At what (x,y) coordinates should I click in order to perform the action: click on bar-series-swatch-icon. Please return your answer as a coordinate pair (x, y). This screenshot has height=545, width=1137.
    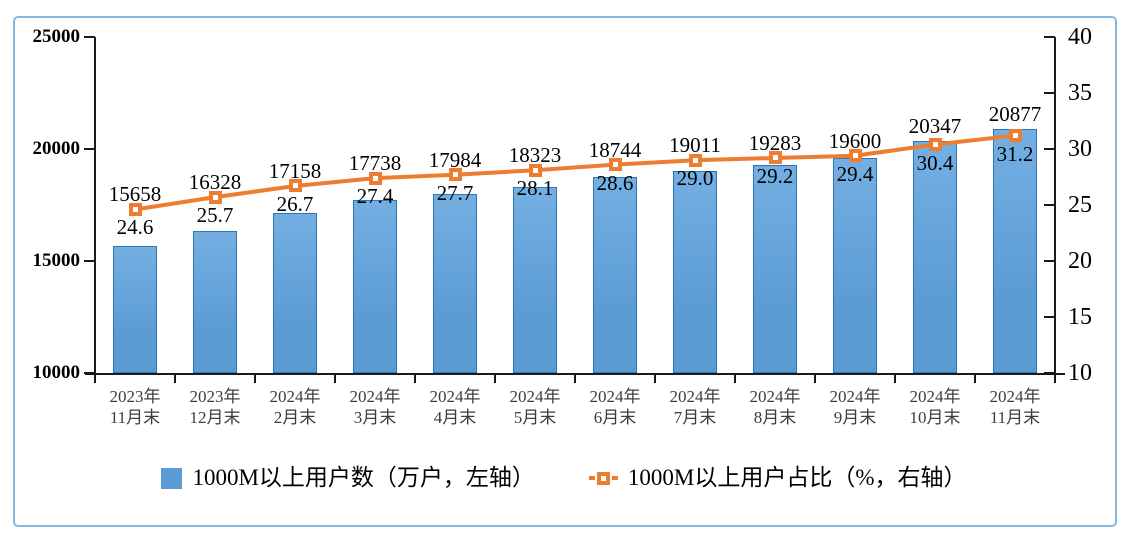
    Looking at the image, I should click on (172, 478).